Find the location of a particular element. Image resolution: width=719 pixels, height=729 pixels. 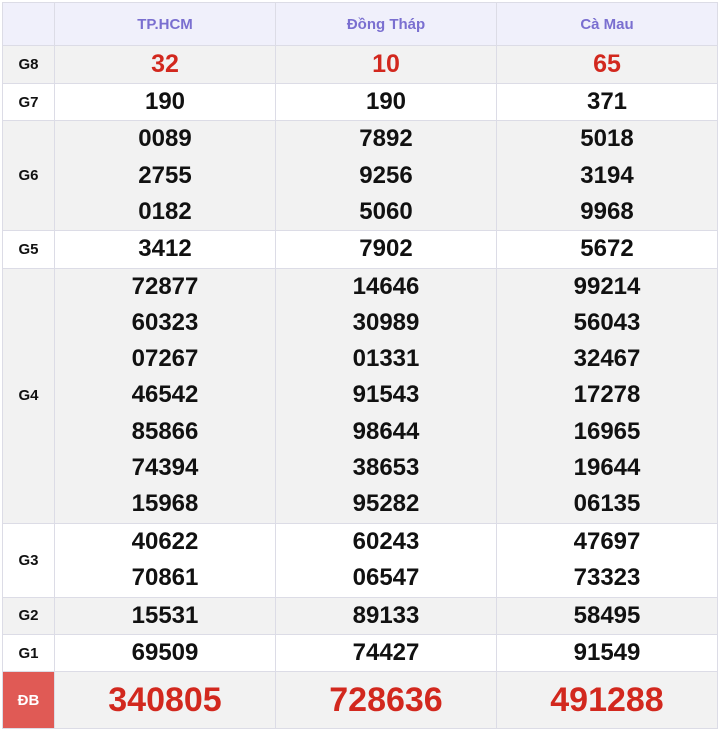

result-number: 38653 is located at coordinates (386, 468).